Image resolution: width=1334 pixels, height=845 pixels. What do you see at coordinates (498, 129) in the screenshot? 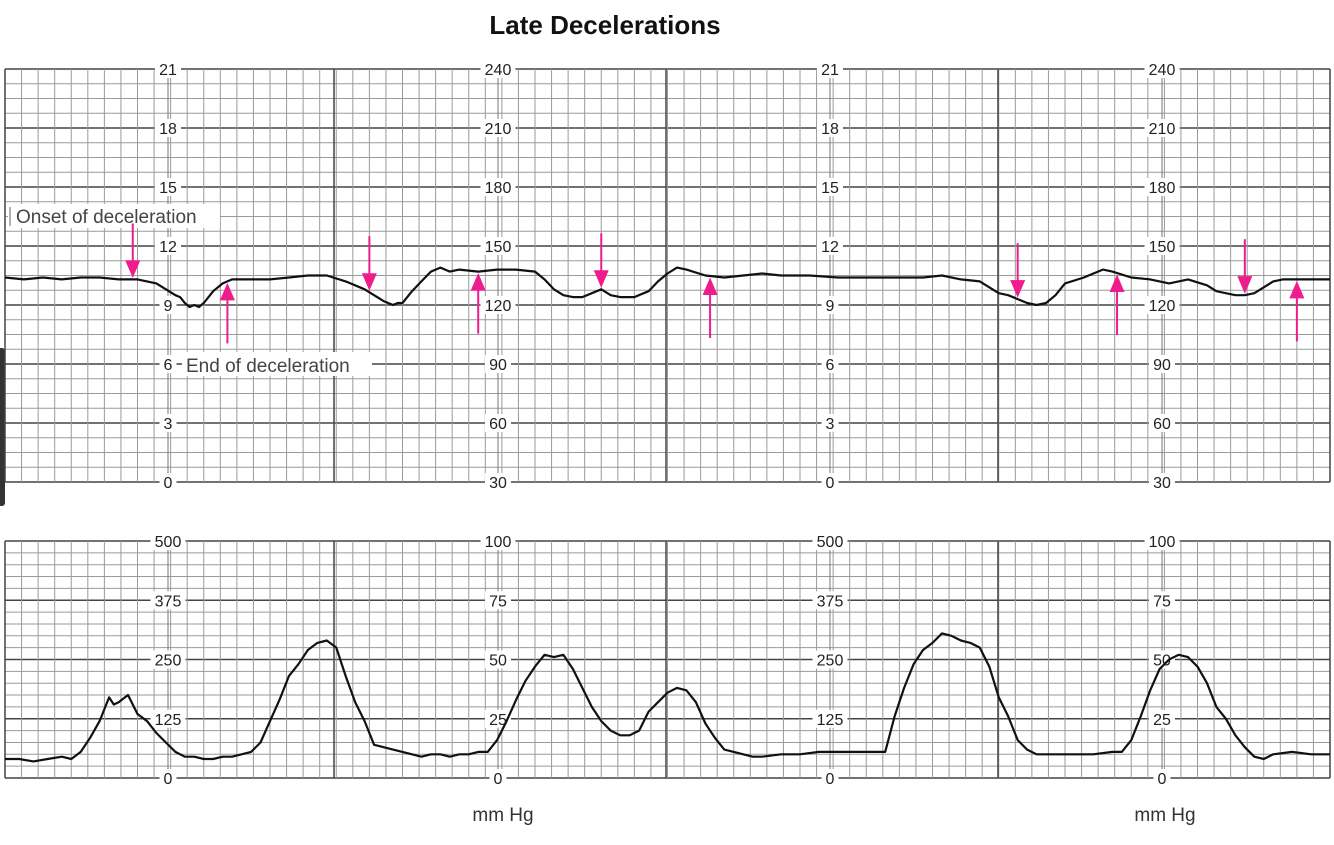
I see `tick-label: 210` at bounding box center [498, 129].